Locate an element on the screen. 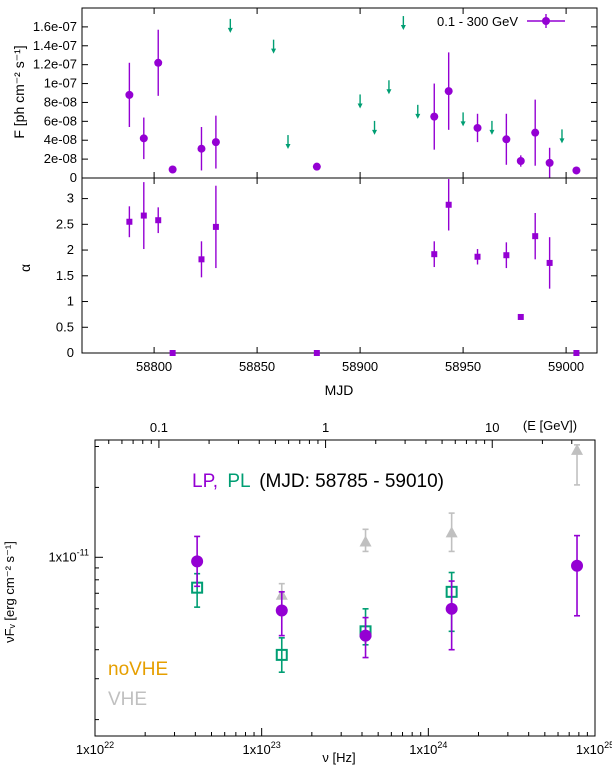 The image size is (612, 769). sed-x-tick-label: 1x10²³ is located at coordinates (262, 748).